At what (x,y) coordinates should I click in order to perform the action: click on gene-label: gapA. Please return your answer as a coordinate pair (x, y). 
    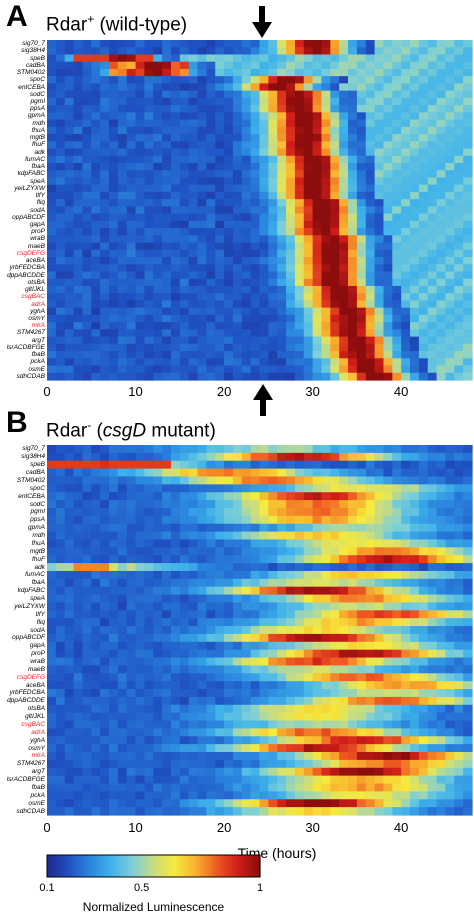
    Looking at the image, I should click on (37, 224).